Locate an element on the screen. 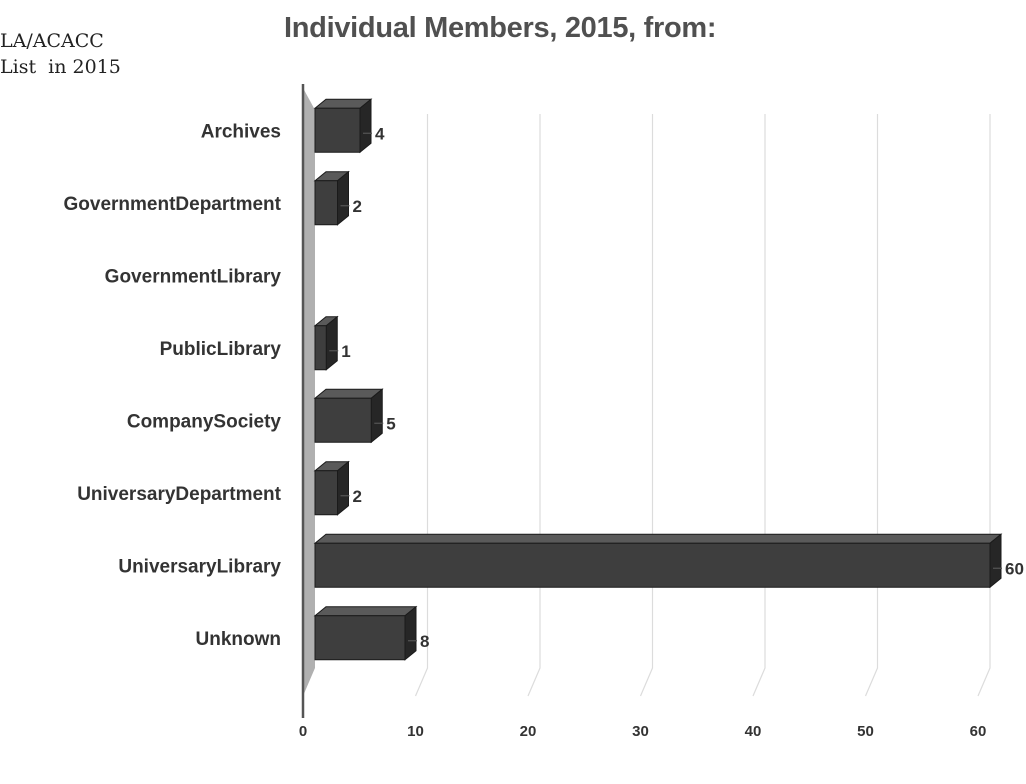  bar-universarylibrary is located at coordinates (658, 561).